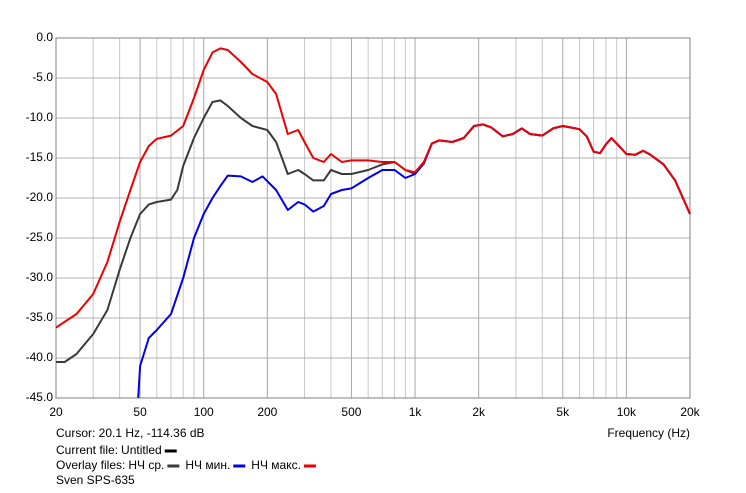 This screenshot has height=493, width=746. I want to click on current-file: Untitled, so click(141, 450).